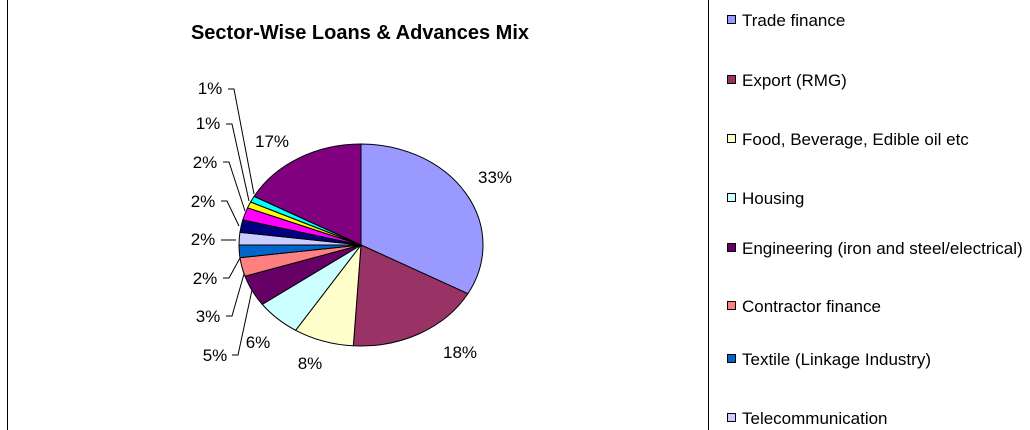 The image size is (1030, 430). Describe the element at coordinates (836, 359) in the screenshot. I see `legend-label: Textile (Linkage Industry)` at that location.